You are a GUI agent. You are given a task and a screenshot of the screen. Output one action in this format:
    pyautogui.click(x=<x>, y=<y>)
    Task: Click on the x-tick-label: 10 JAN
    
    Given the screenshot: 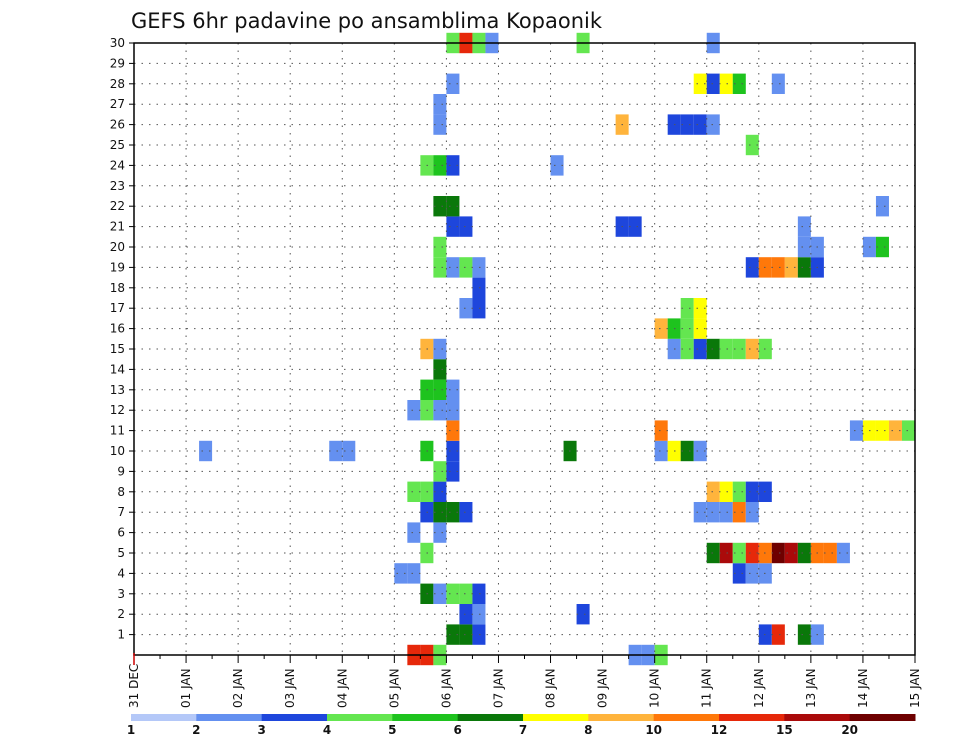 What is the action you would take?
    pyautogui.click(x=655, y=688)
    